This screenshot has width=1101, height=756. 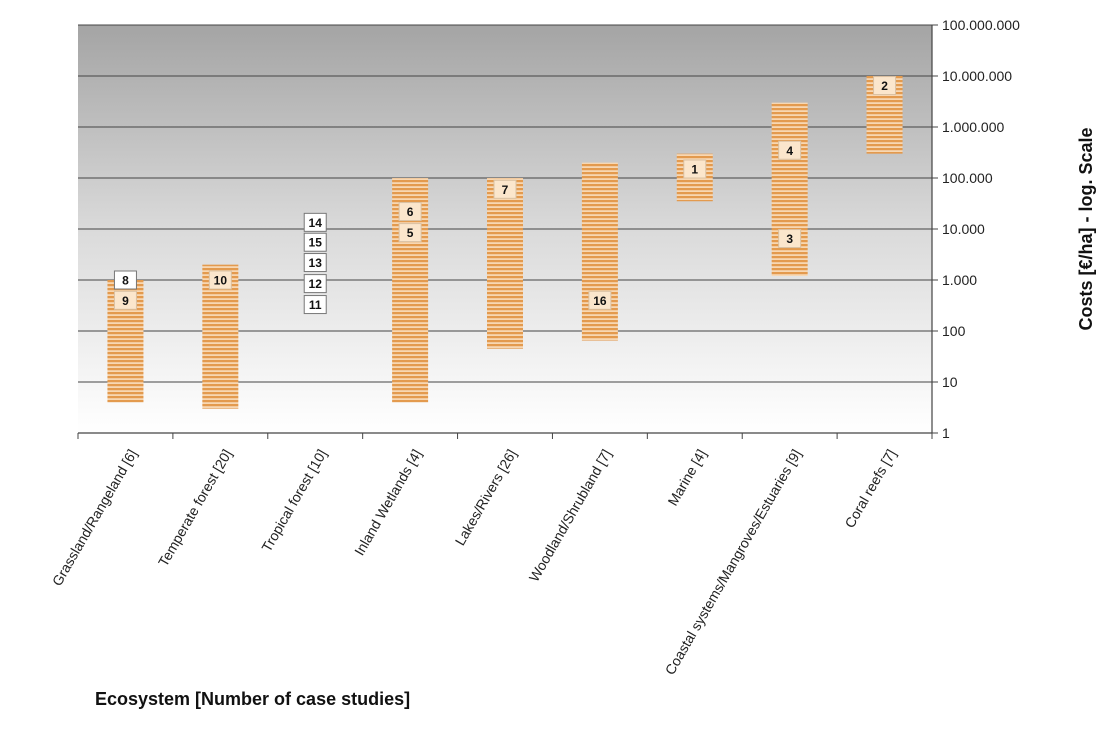 I want to click on marker-label: 7, so click(x=505, y=190).